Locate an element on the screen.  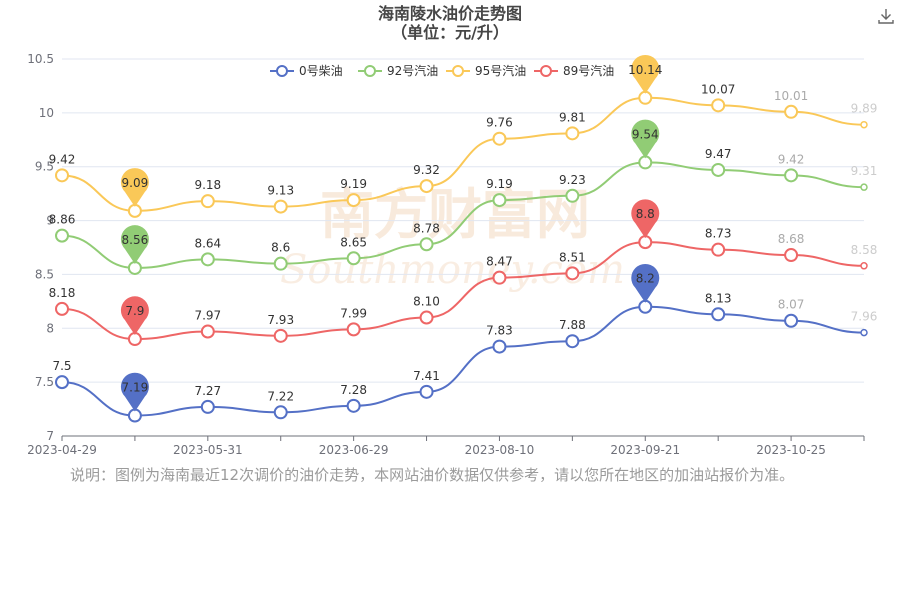
data-label: 7.5 is located at coordinates (61, 366).